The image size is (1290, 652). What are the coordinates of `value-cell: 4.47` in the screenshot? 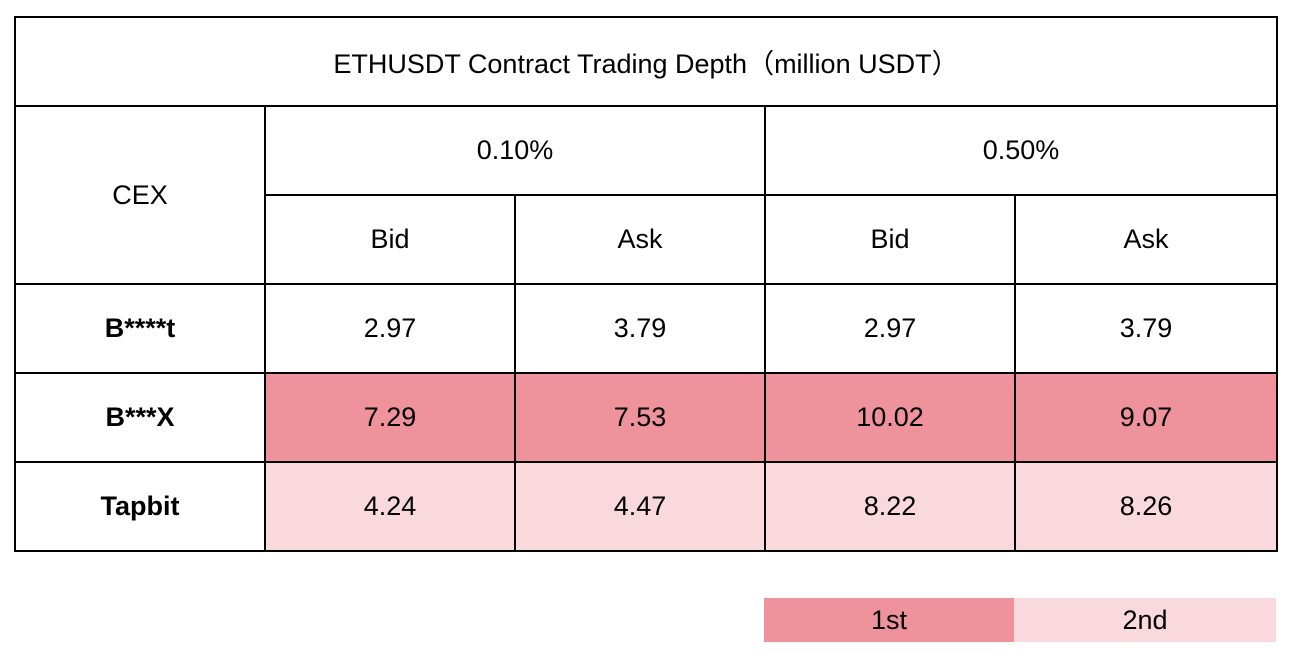 It's located at (640, 506).